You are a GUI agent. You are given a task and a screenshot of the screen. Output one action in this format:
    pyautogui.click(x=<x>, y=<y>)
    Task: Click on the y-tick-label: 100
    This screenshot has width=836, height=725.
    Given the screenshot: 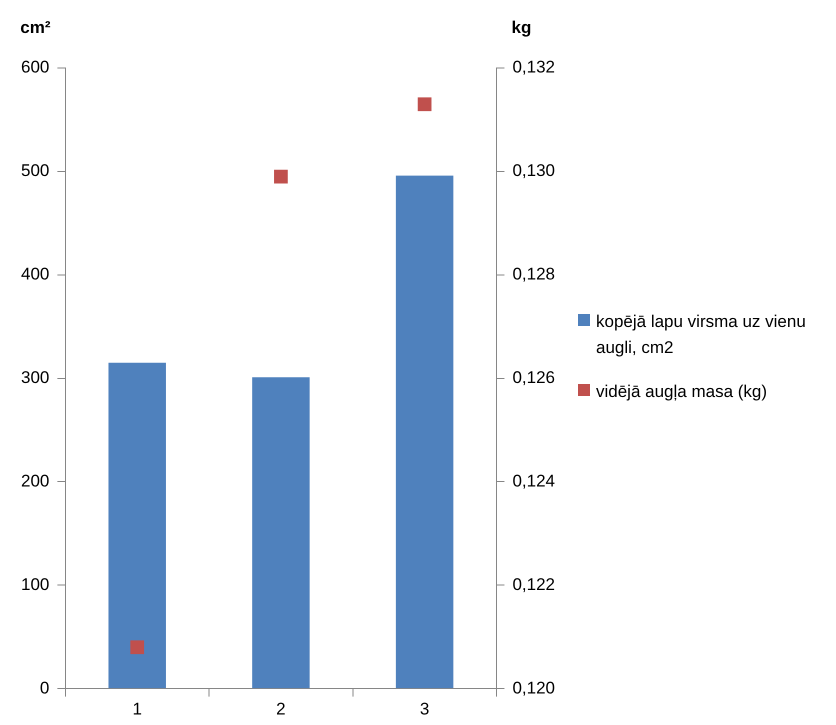 What is the action you would take?
    pyautogui.click(x=35, y=584)
    